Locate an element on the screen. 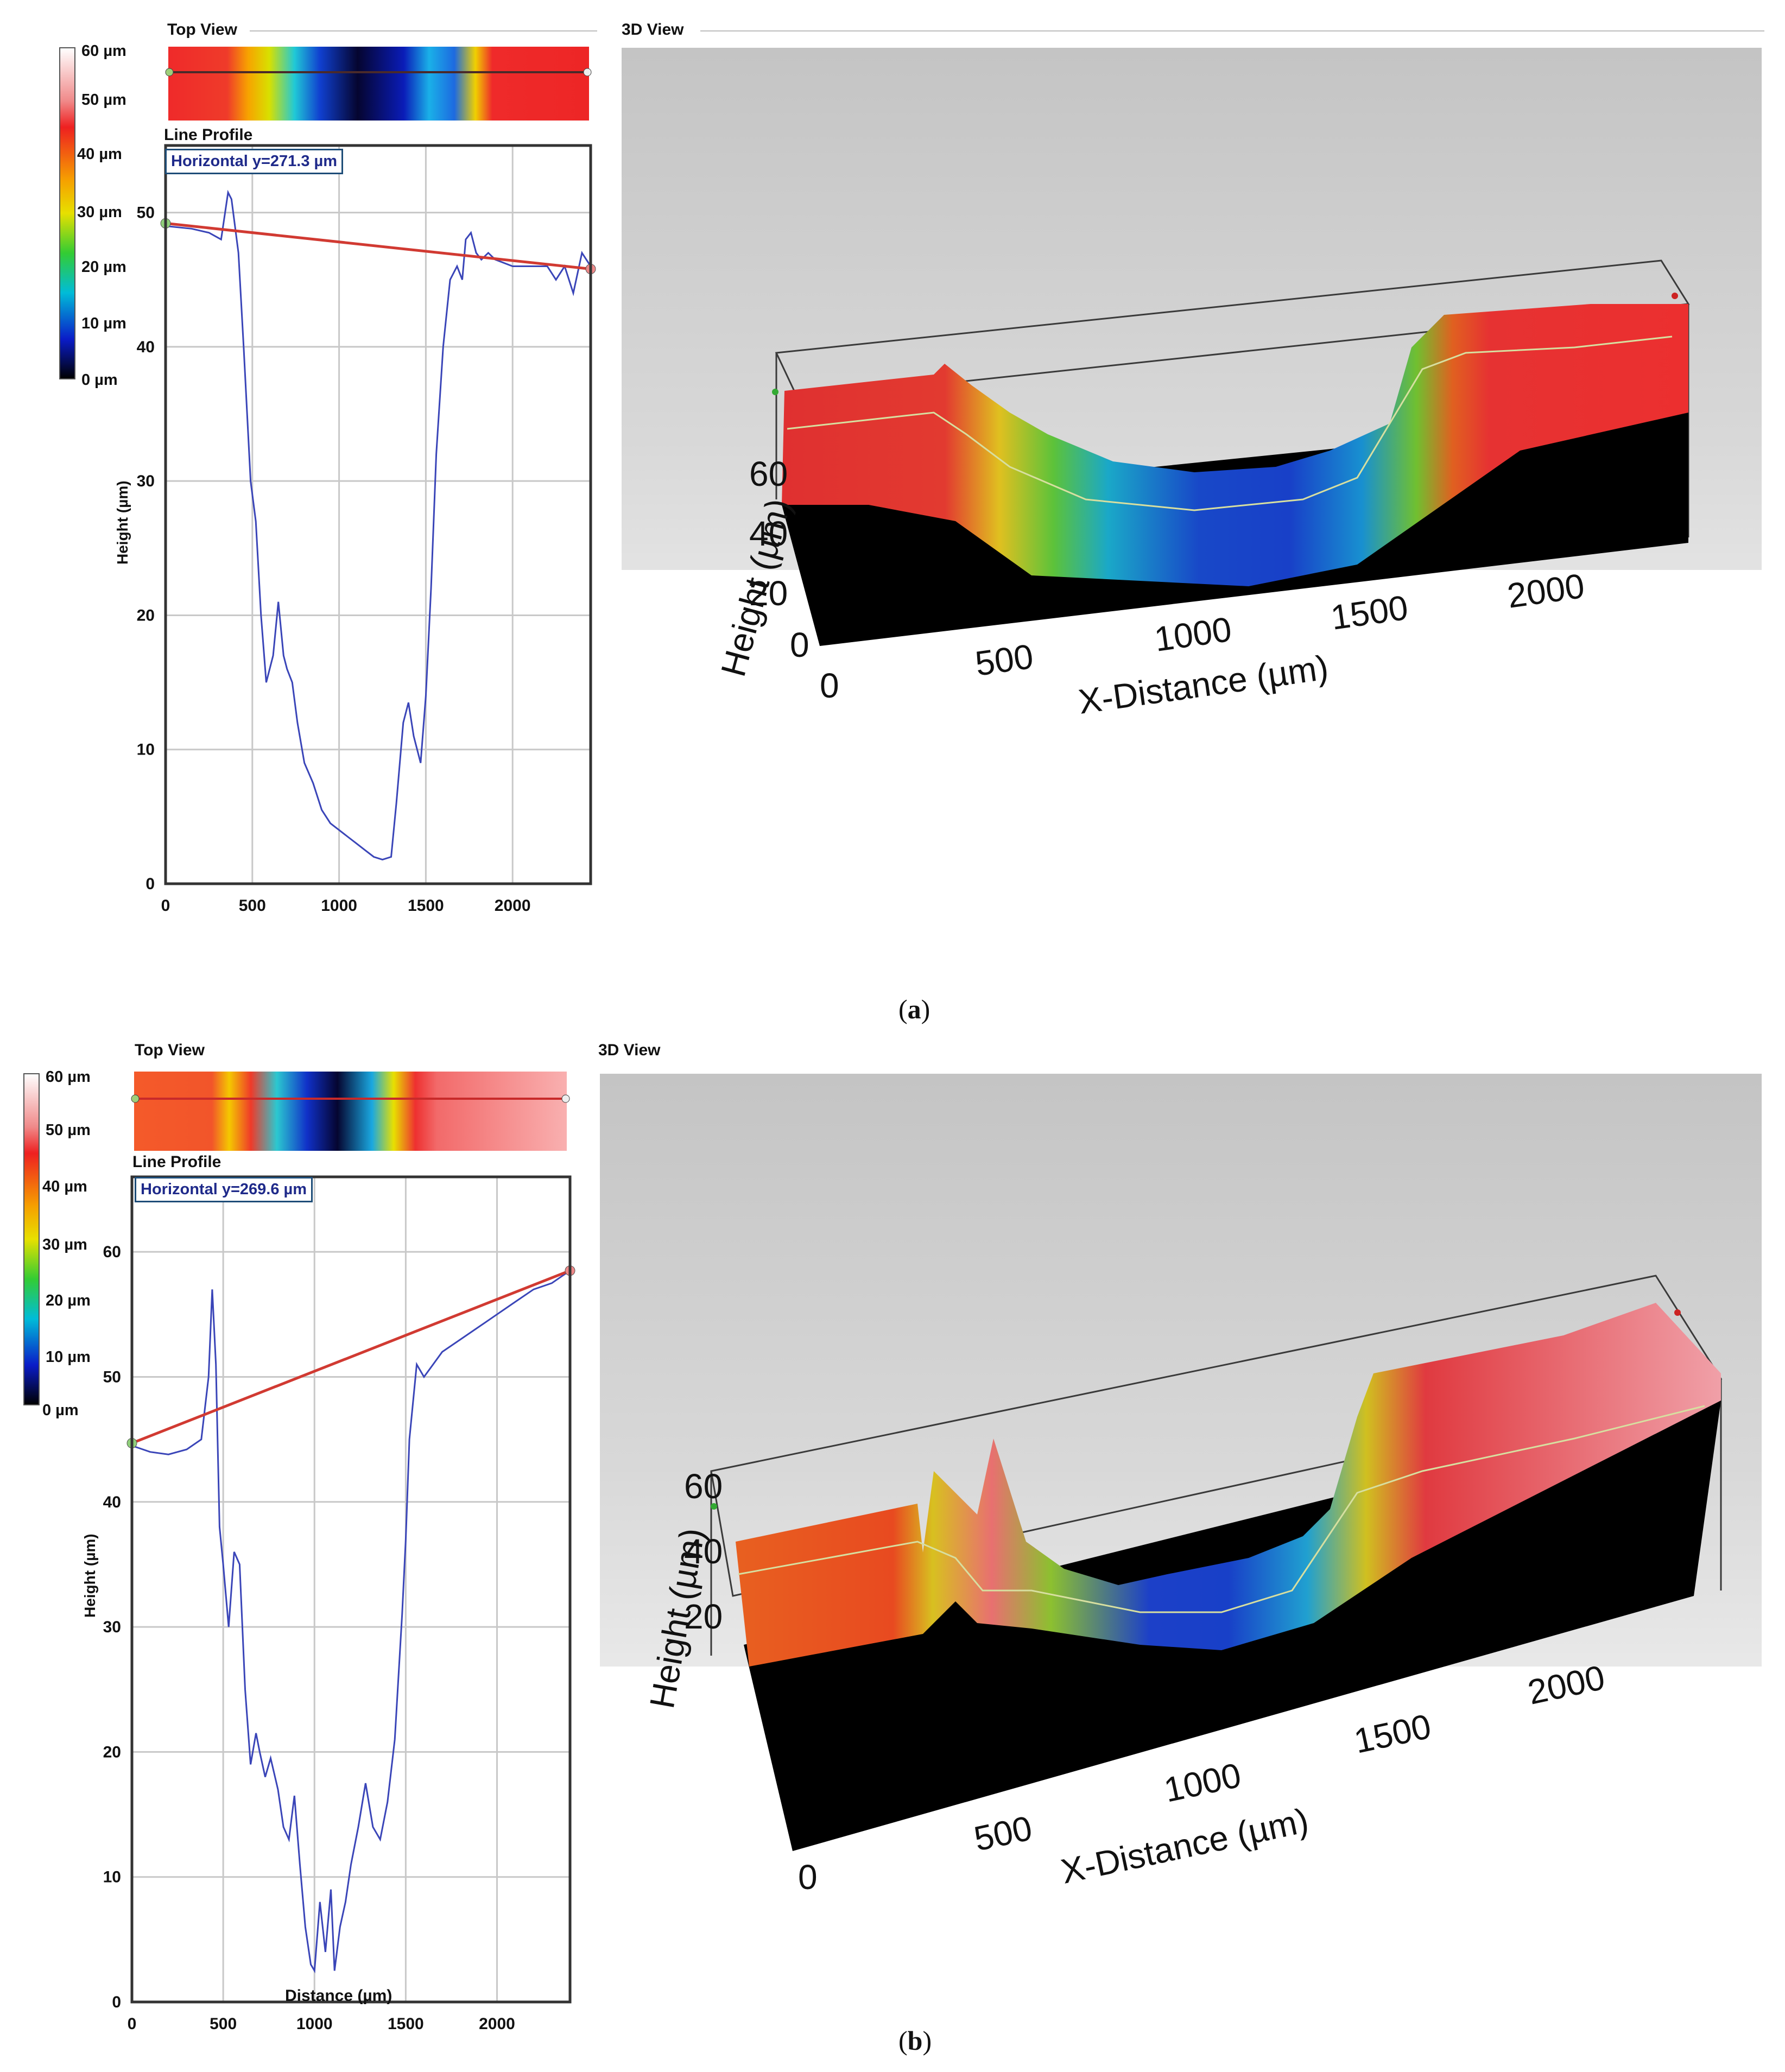  caption-letter: b is located at coordinates (915, 2040).